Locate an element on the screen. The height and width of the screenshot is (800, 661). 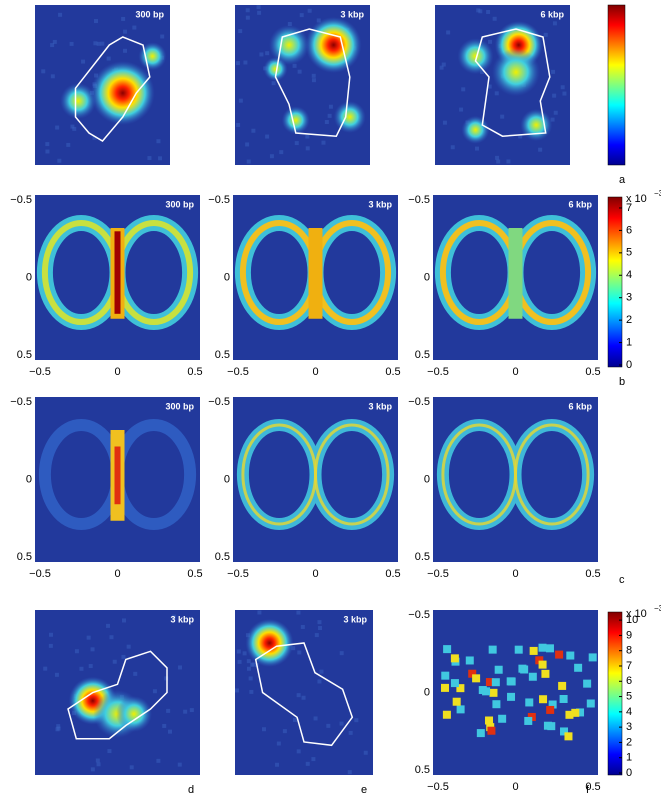
x-tick-label: 0 is located at coordinates (315, 574).